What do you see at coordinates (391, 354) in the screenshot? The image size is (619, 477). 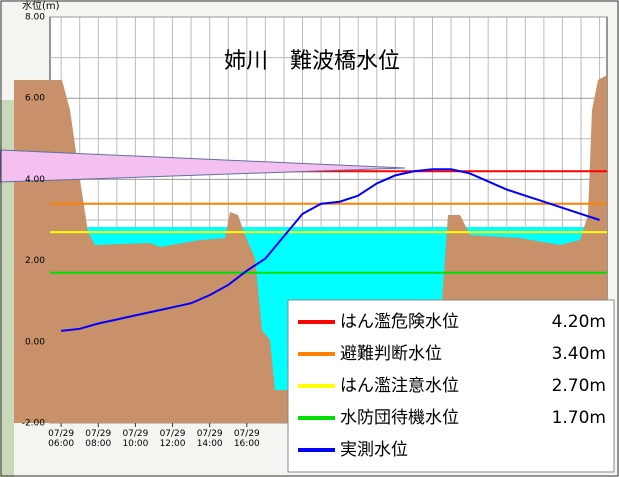 I see `legend-label: 避難判断水位` at bounding box center [391, 354].